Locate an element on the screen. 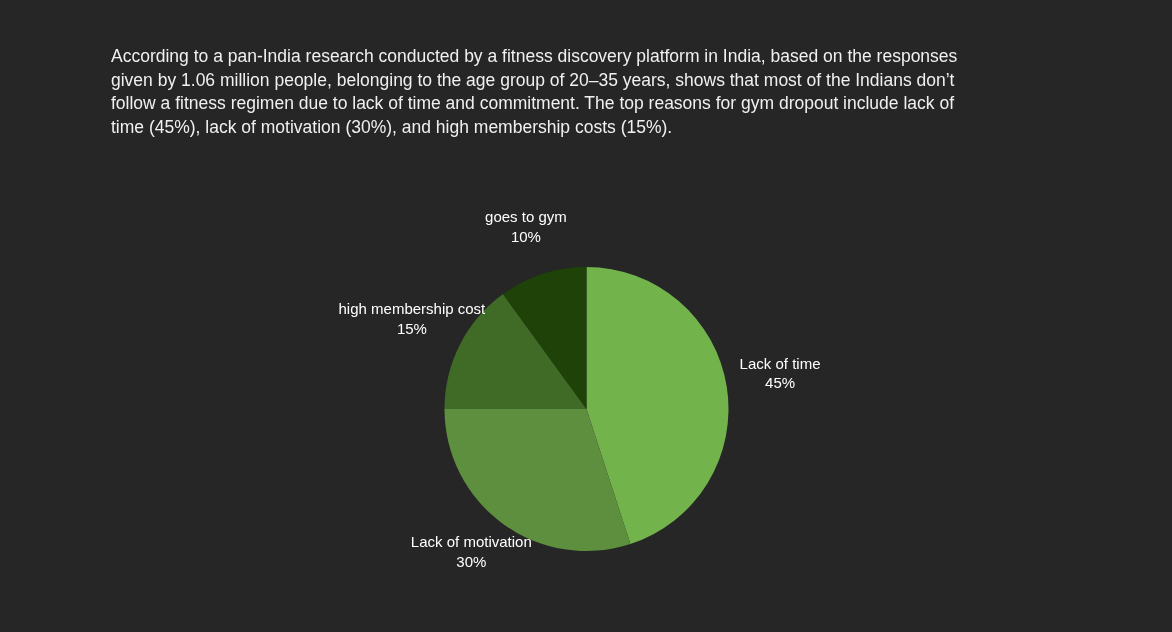 The image size is (1172, 632). data-label: 30% is located at coordinates (471, 561).